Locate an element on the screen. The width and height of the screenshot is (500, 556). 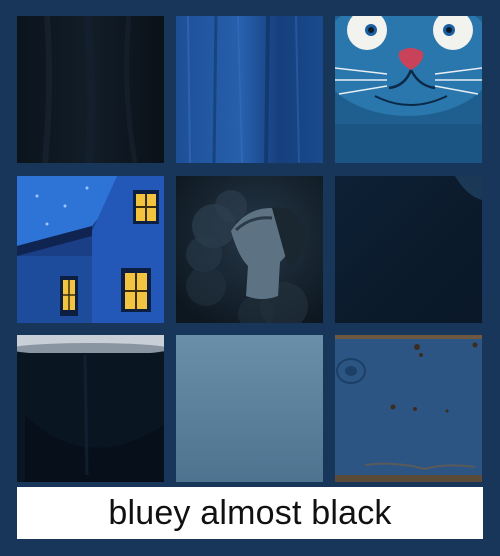
dark-navy-image is located at coordinates (408, 249).